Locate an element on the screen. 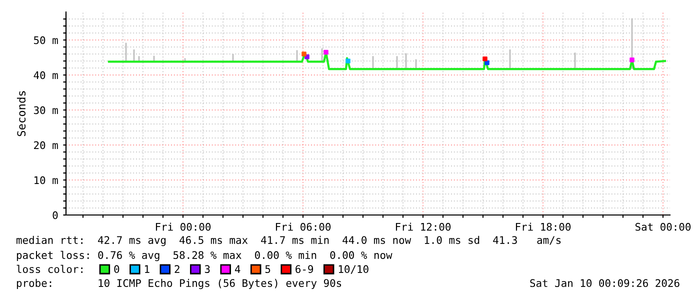 This screenshot has height=297, width=697. legend-label: 0 is located at coordinates (117, 269).